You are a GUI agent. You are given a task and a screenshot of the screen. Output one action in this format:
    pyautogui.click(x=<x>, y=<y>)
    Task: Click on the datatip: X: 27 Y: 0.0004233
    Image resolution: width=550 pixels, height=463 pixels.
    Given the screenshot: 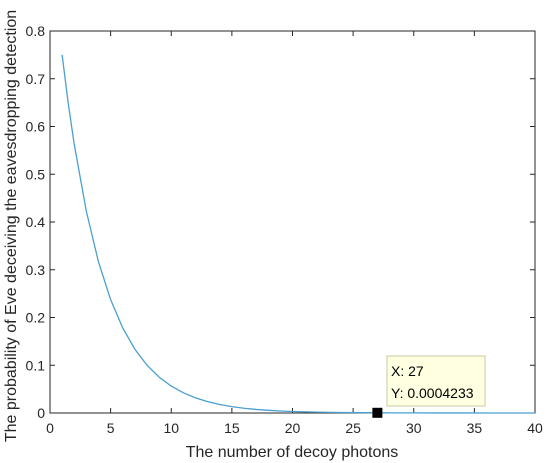 What is the action you would take?
    pyautogui.click(x=429, y=386)
    